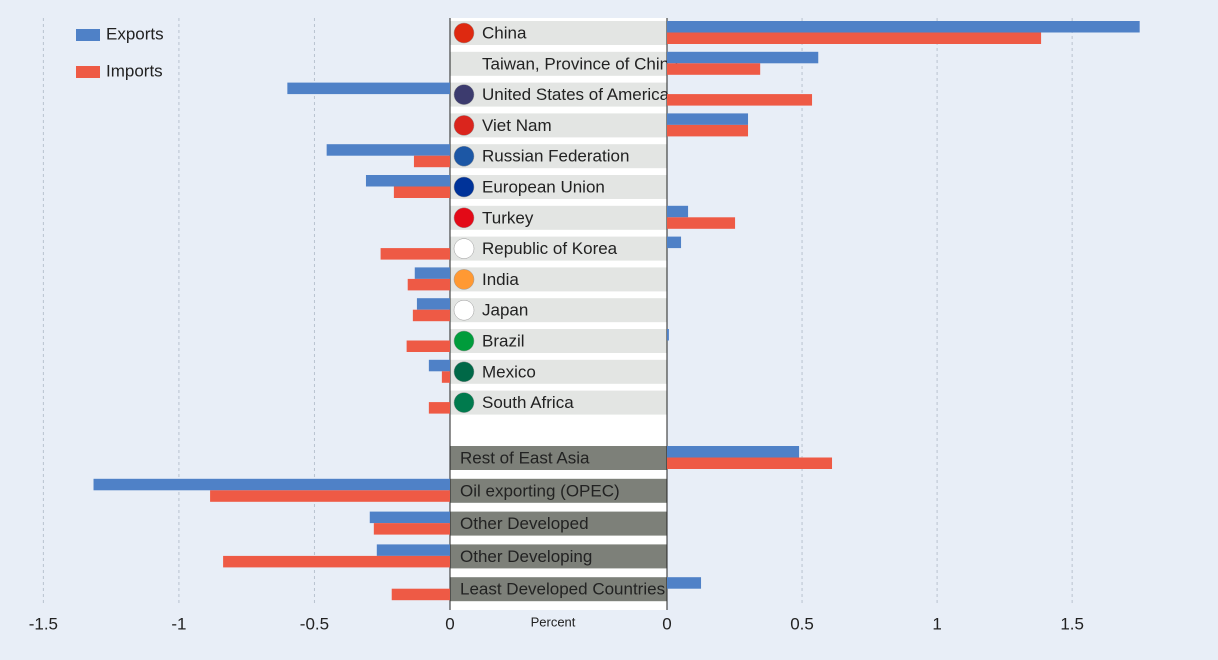  Describe the element at coordinates (576, 94) in the screenshot. I see `category-label: United States of America` at that location.